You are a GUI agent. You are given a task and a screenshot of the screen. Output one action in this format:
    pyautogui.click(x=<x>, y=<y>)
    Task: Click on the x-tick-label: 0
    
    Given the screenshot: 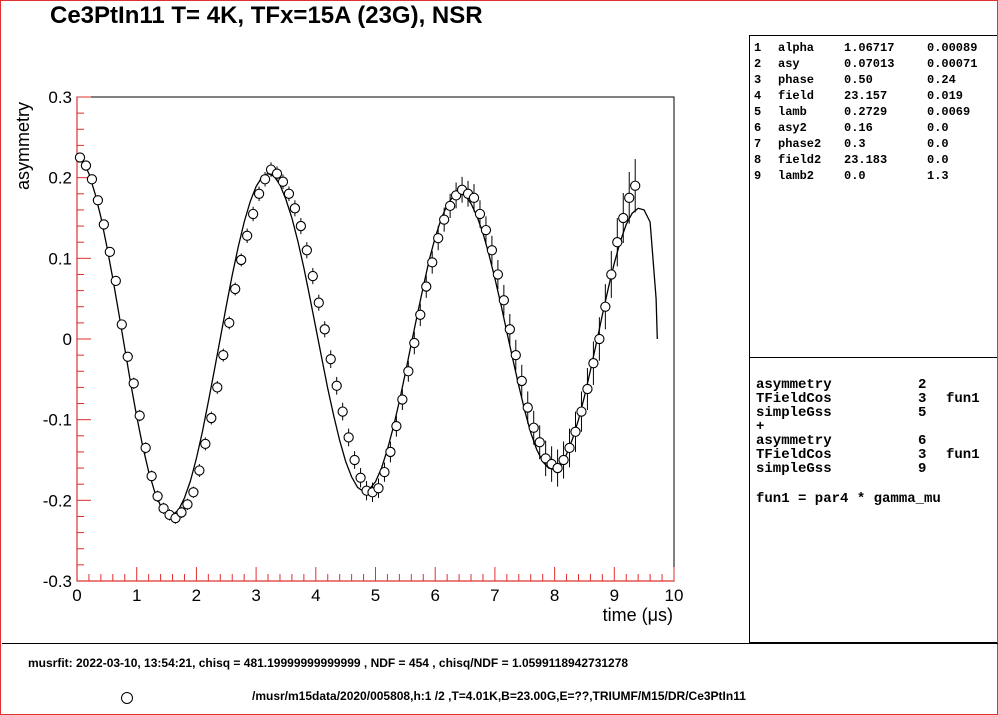 What is the action you would take?
    pyautogui.click(x=76, y=595)
    